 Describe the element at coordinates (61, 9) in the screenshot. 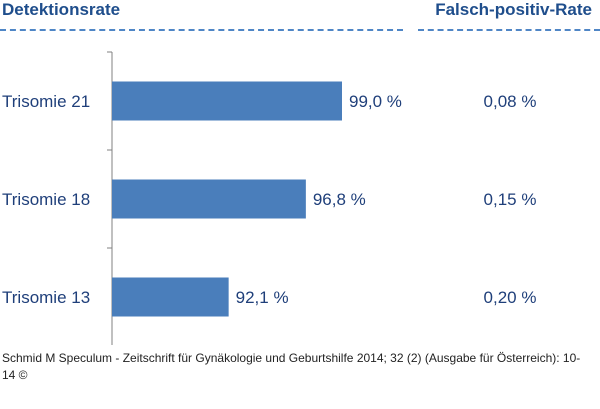

I see `detection-rate-header: Detektionsrate` at that location.